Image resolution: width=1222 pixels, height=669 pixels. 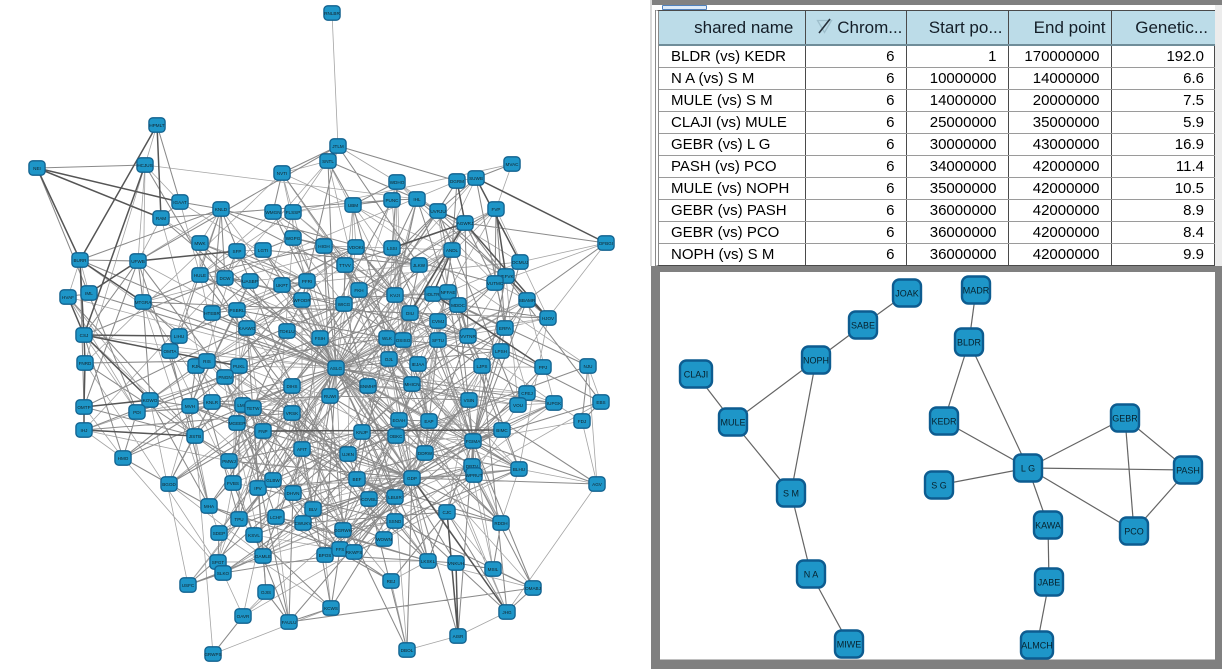 I want to click on svg-text: DDRW, so click(x=425, y=453).